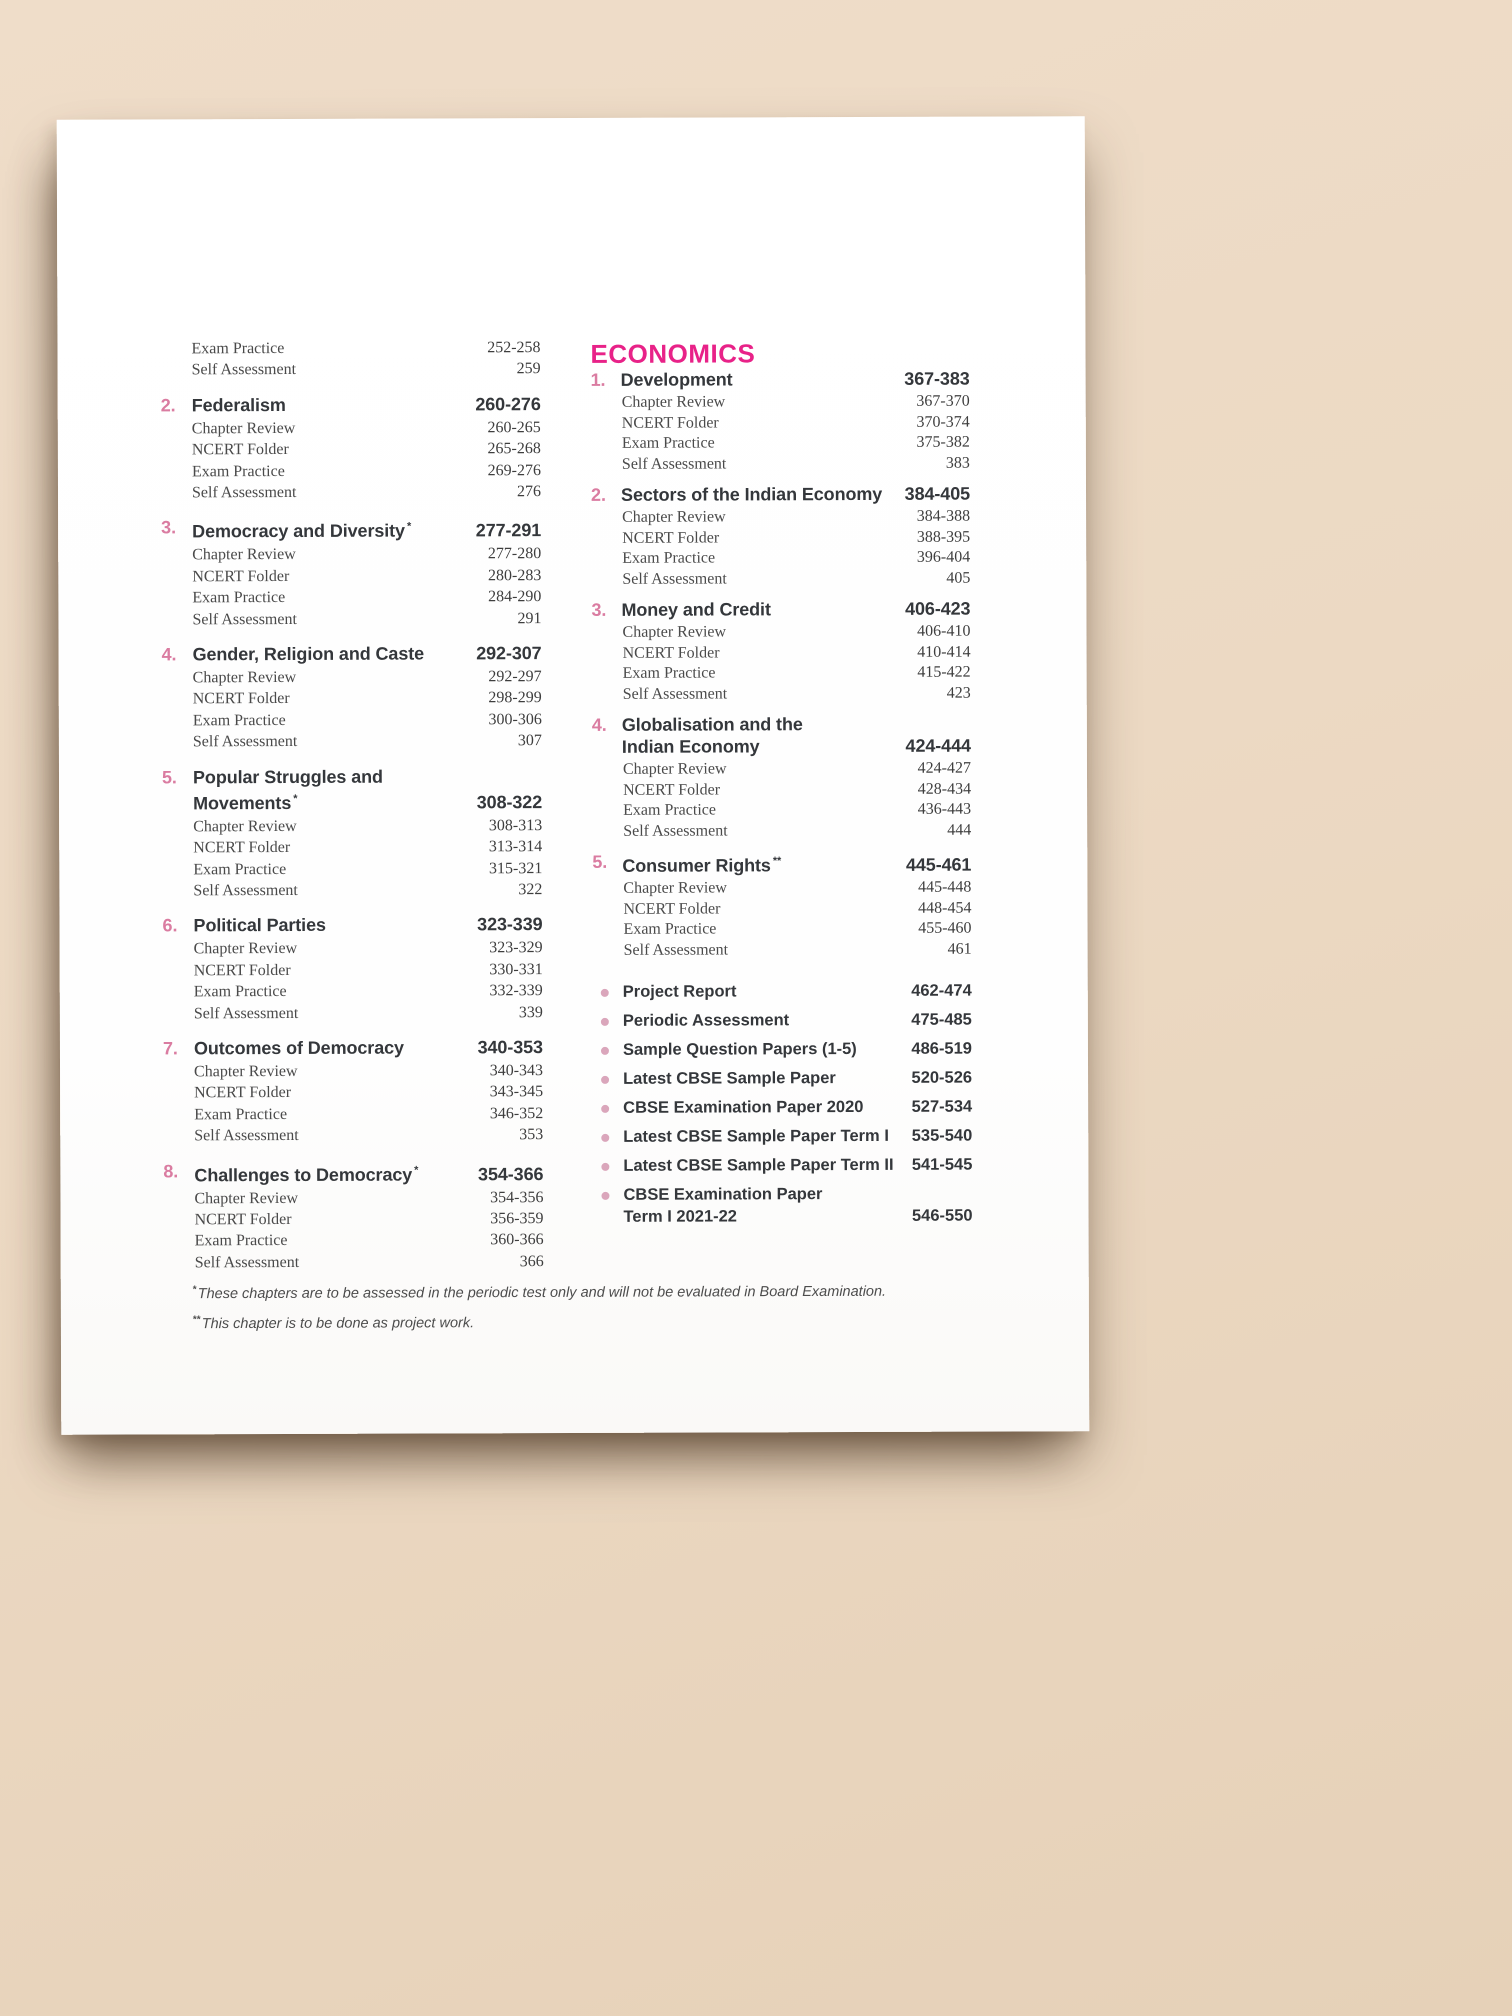 This screenshot has width=1512, height=2016. I want to click on toc-entry-pages: 308-313, so click(515, 825).